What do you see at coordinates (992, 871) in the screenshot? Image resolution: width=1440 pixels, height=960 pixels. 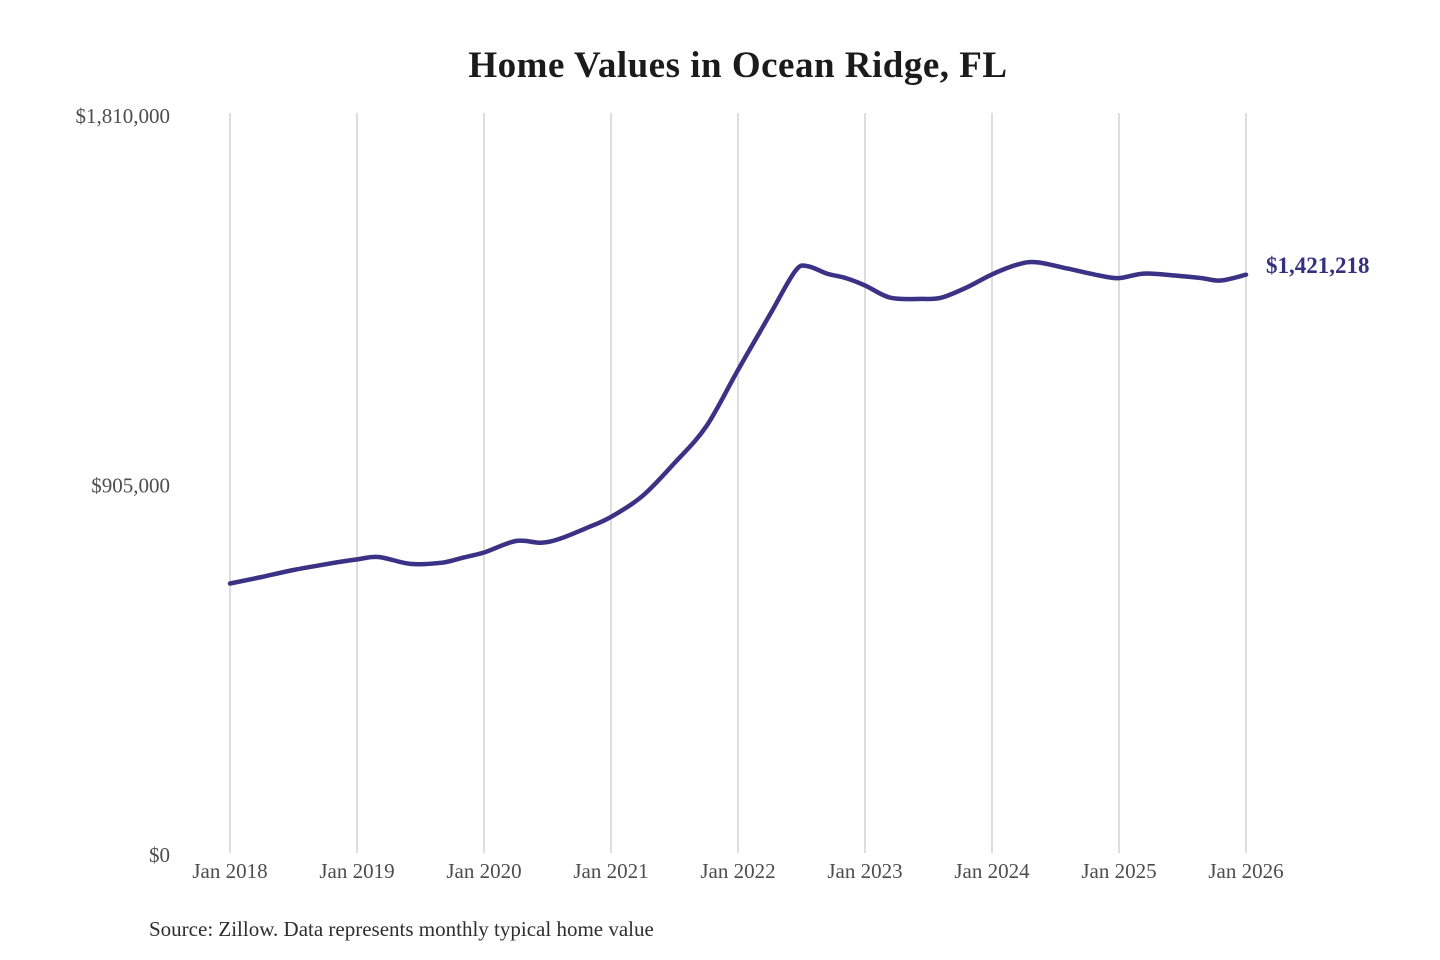 I see `x-tick-label: Jan 2024` at bounding box center [992, 871].